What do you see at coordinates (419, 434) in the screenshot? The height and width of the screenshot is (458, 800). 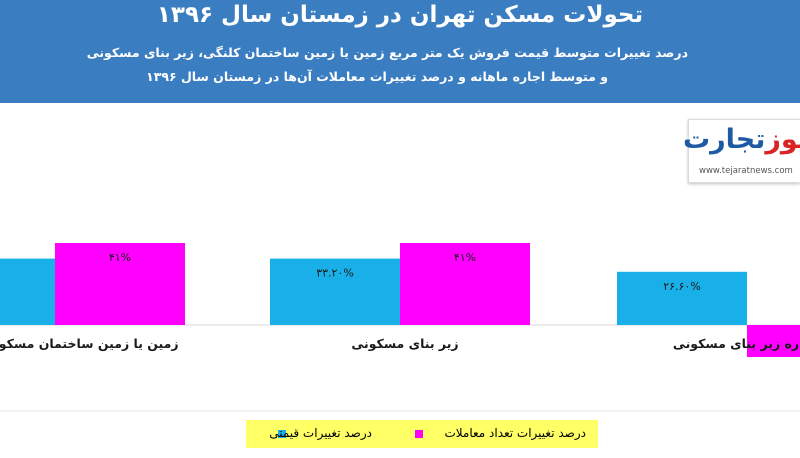 I see `legend-swatch-transactions` at bounding box center [419, 434].